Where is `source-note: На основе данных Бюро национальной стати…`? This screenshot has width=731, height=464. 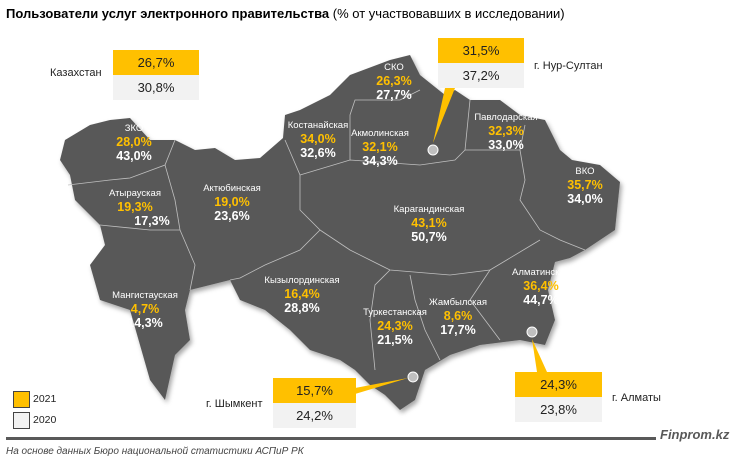
source-note: На основе данных Бюро национальной стати… is located at coordinates (155, 451).